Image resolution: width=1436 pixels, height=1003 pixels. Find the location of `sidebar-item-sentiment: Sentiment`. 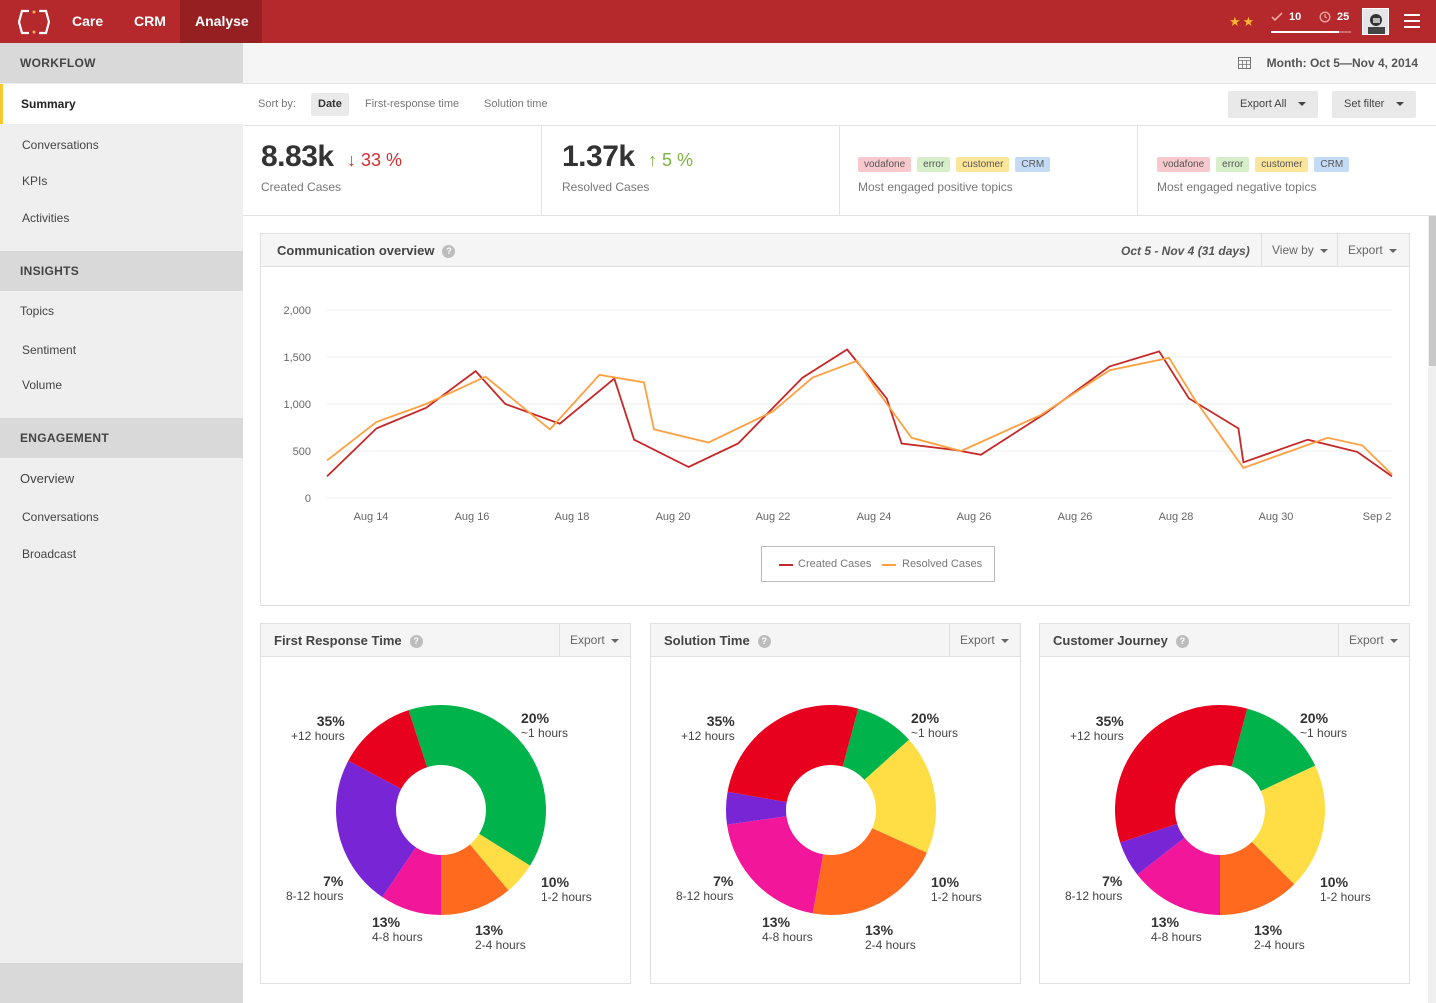

sidebar-item-sentiment: Sentiment is located at coordinates (49, 350).